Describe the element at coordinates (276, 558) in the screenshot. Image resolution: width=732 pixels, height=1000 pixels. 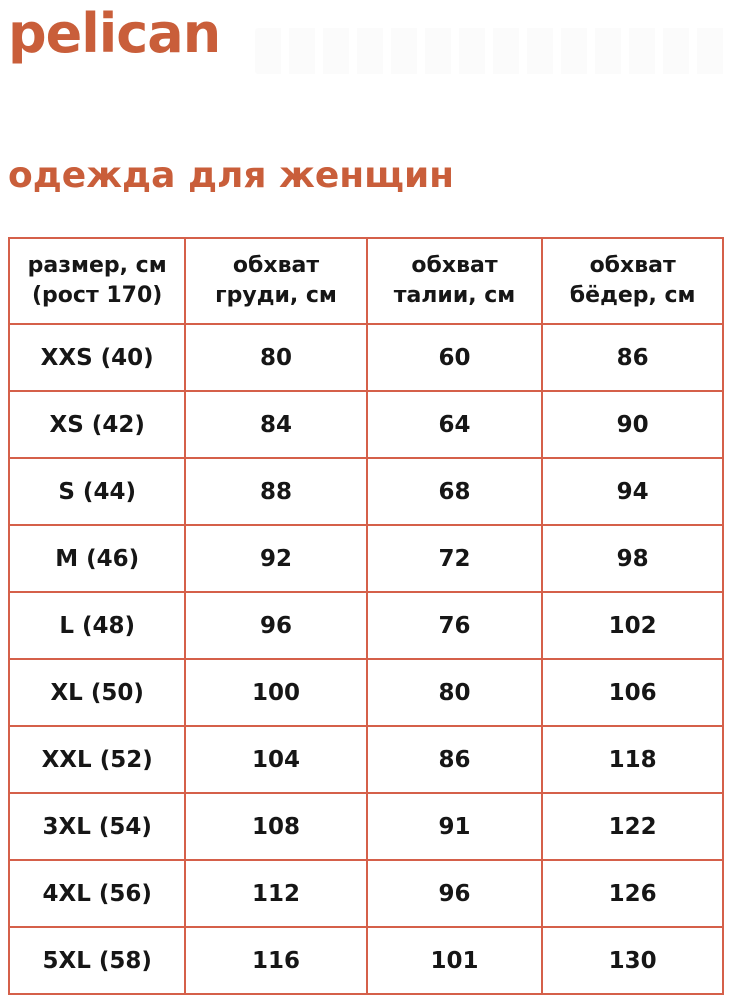
I see `chest-cell: 92` at that location.